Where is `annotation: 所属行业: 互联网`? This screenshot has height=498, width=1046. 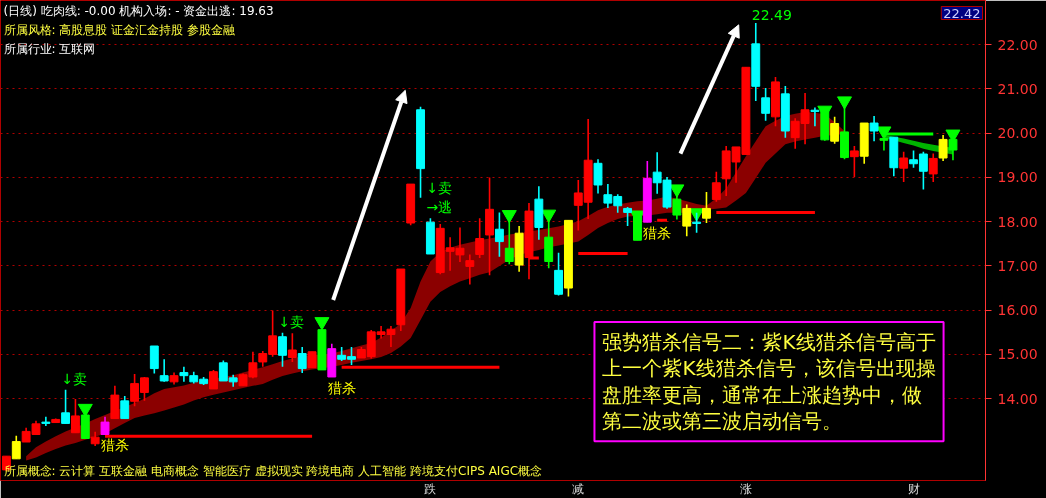 annotation: 所属行业: 互联网 is located at coordinates (49, 48).